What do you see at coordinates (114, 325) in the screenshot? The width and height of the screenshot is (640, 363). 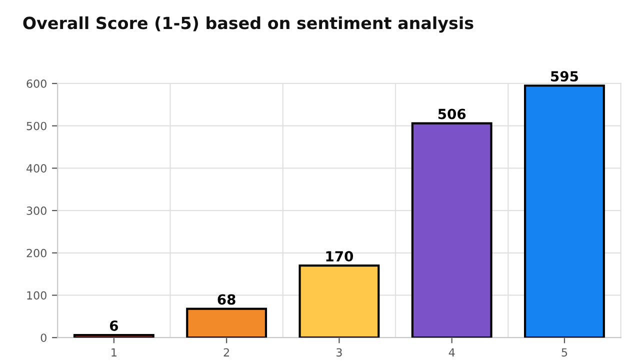 I see `data-label: 6` at bounding box center [114, 325].